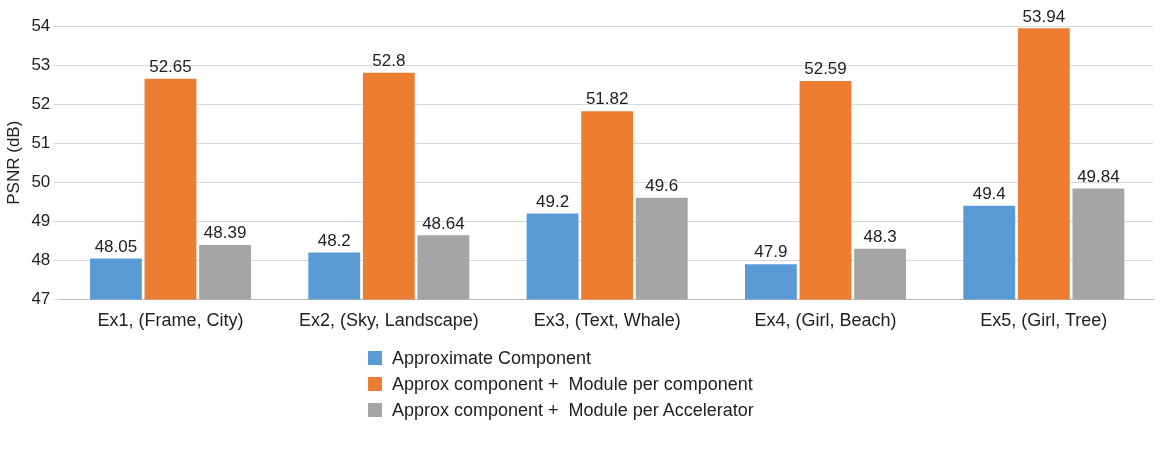  I want to click on x-tick-label: Ex1, (Frame, City), so click(170, 320).